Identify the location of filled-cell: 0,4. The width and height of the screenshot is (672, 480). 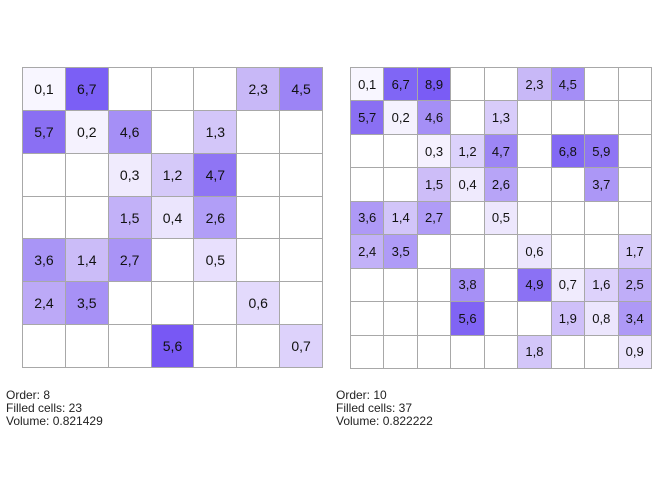
(173, 218).